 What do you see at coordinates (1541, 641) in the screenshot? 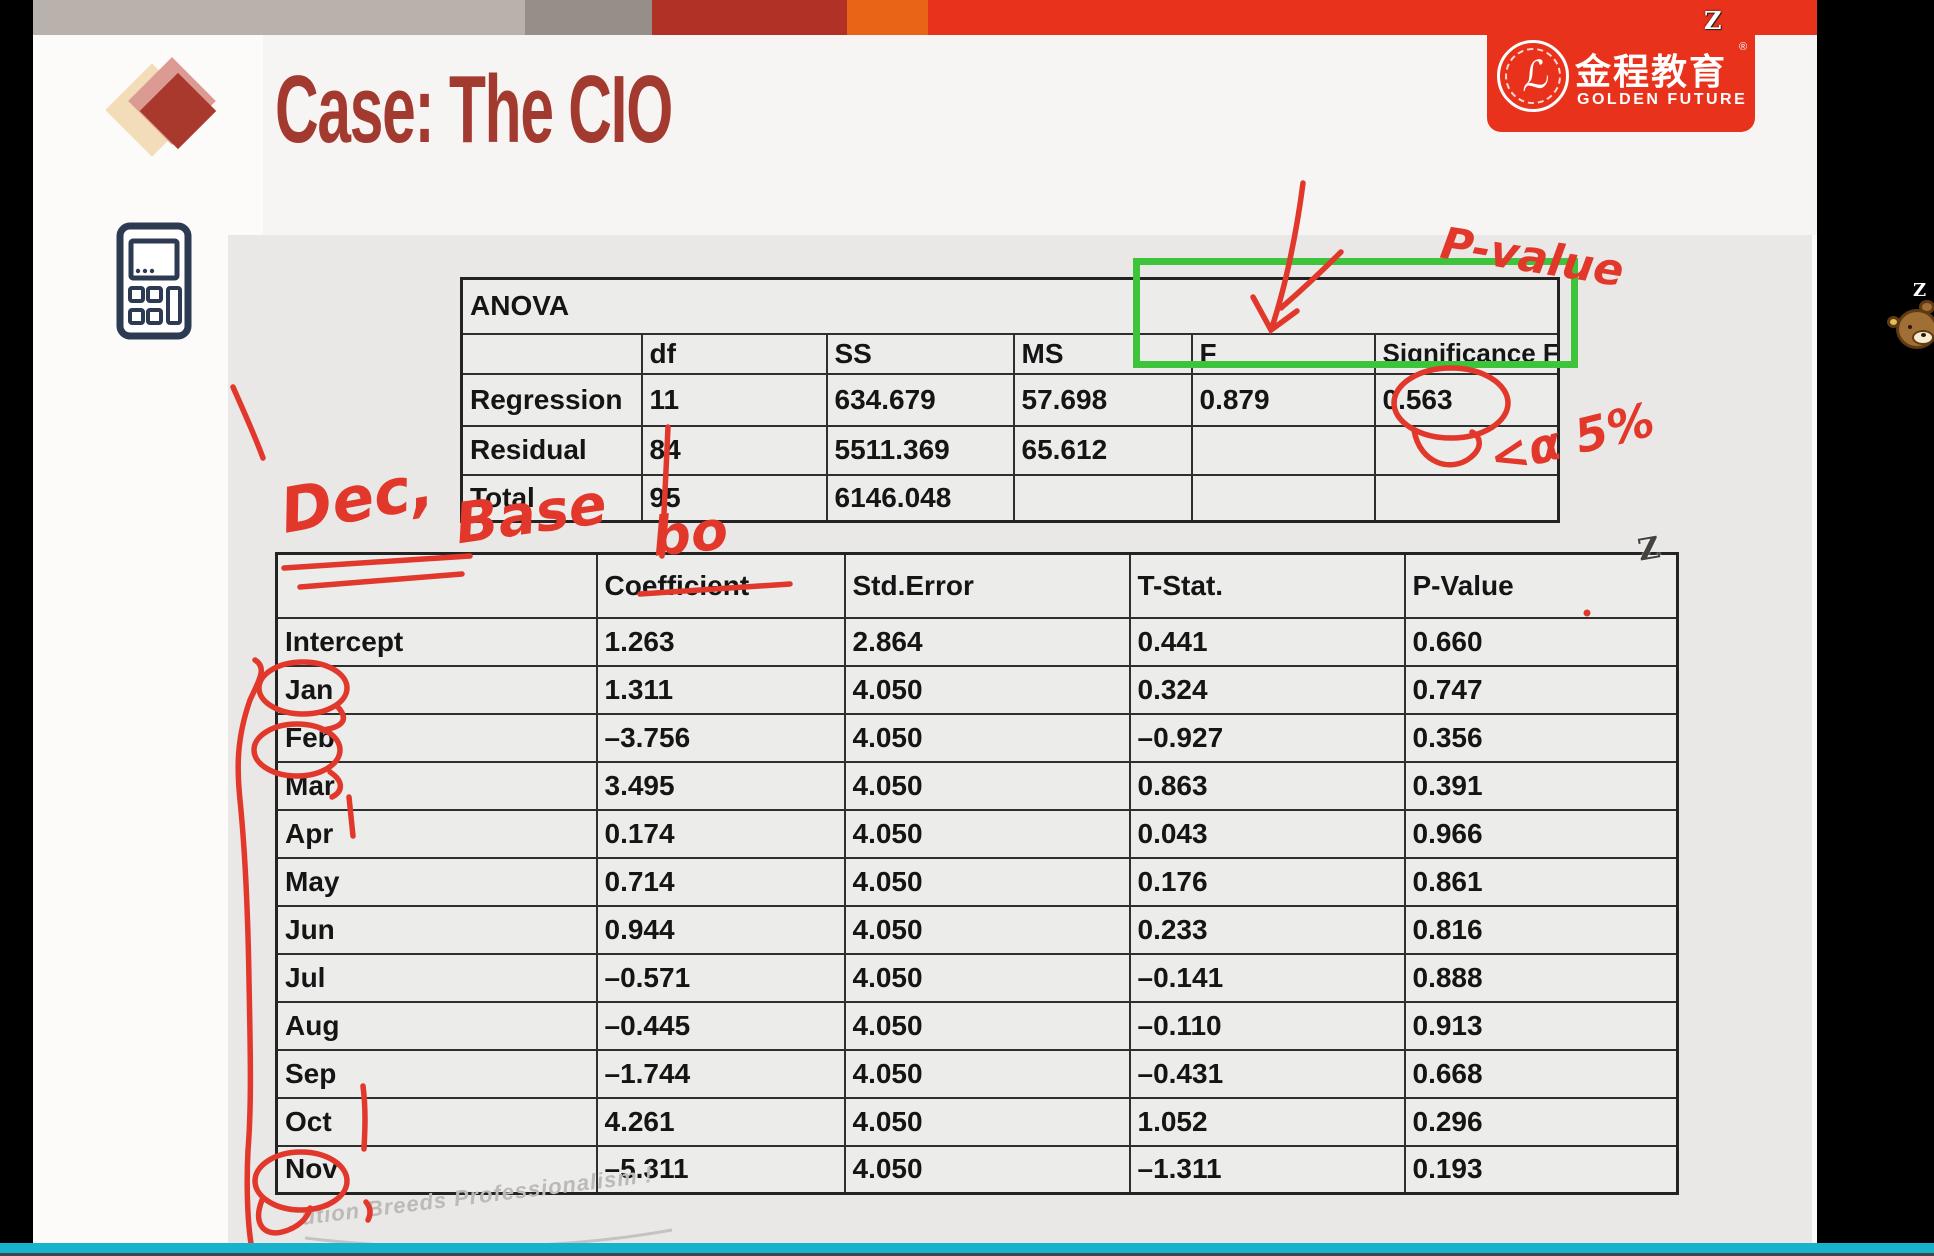
I see `table-cell: 0.660` at bounding box center [1541, 641].